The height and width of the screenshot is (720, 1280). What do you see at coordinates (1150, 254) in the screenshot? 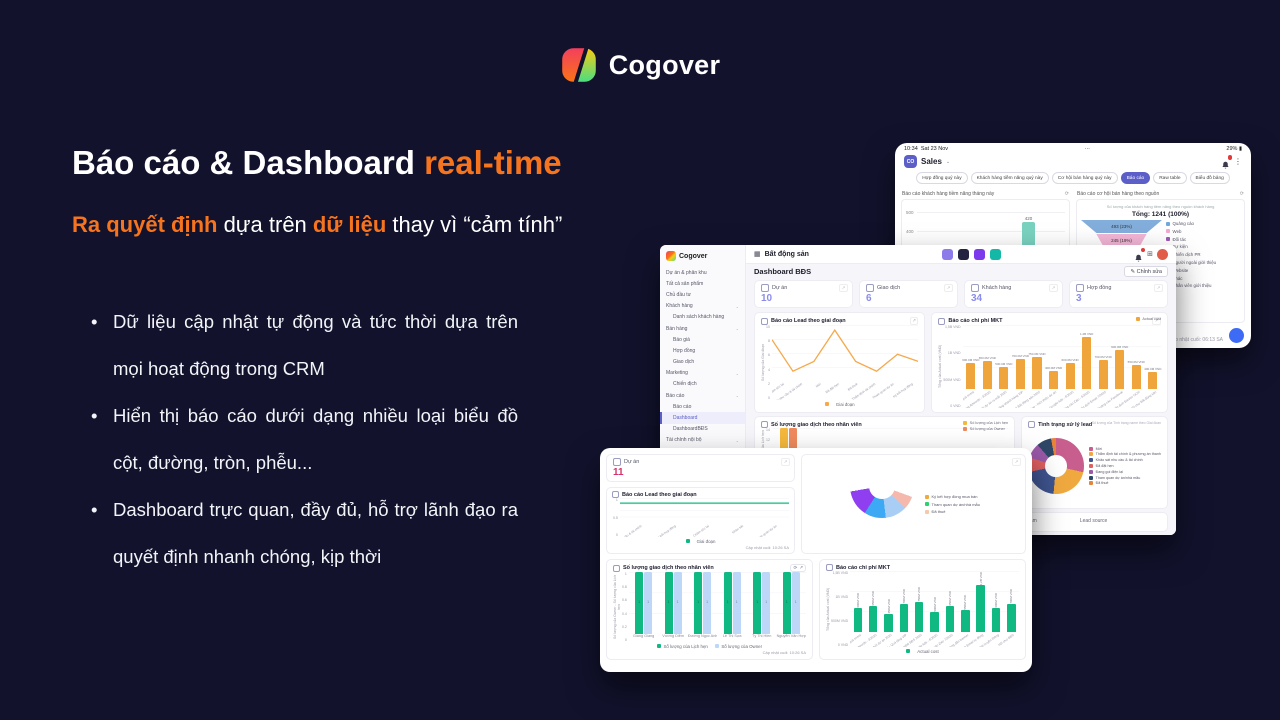
I see `apps-grid-icon: ⊞` at bounding box center [1150, 254].